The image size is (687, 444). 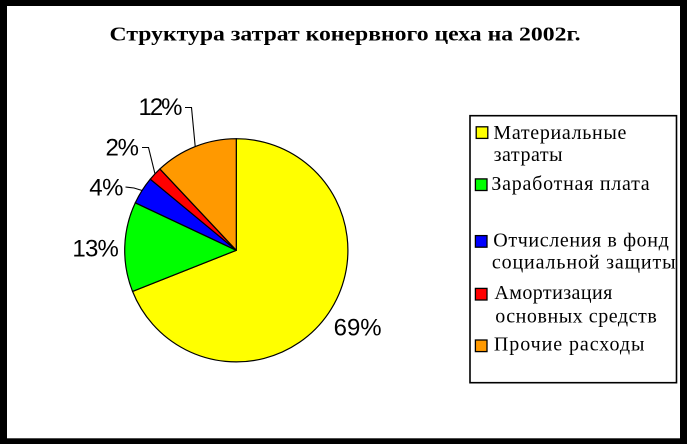 I want to click on svg-text: 13%, so click(x=95, y=248).